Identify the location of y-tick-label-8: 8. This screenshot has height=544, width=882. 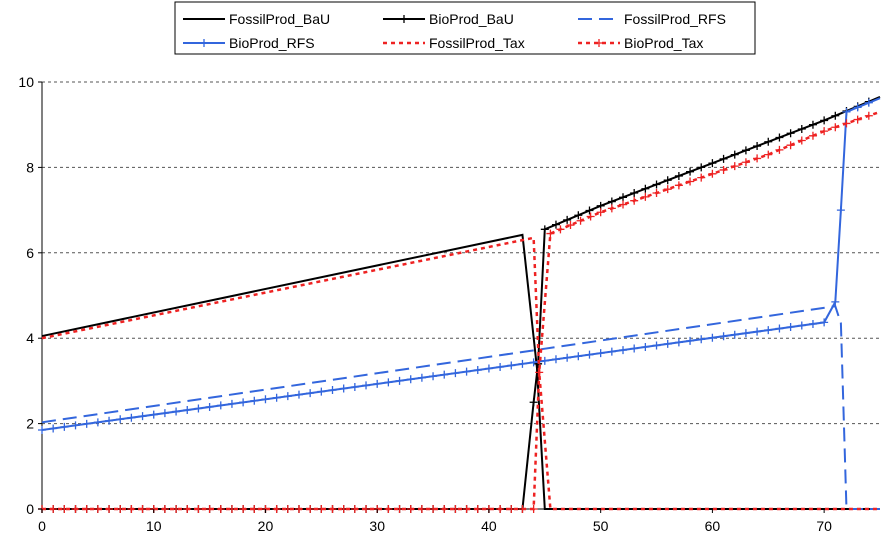
(30, 167).